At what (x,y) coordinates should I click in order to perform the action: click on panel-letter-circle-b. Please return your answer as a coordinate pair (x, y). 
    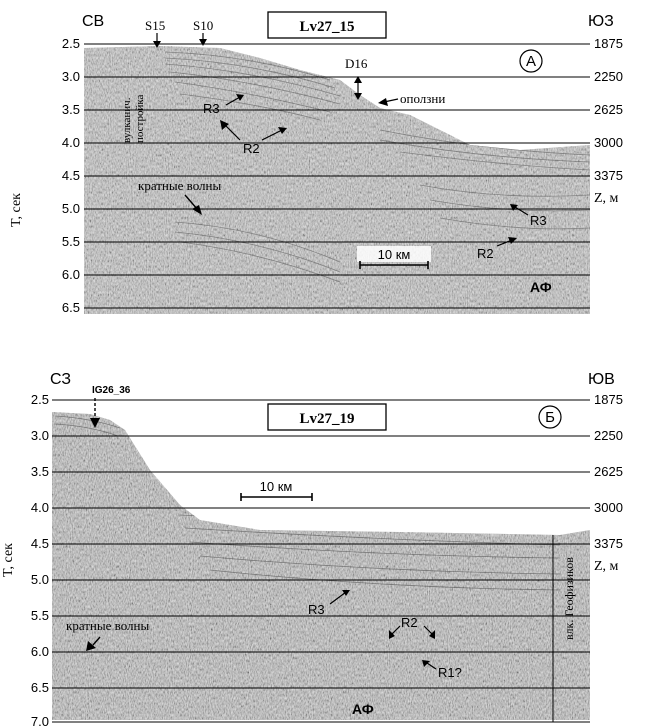
    Looking at the image, I should click on (550, 417).